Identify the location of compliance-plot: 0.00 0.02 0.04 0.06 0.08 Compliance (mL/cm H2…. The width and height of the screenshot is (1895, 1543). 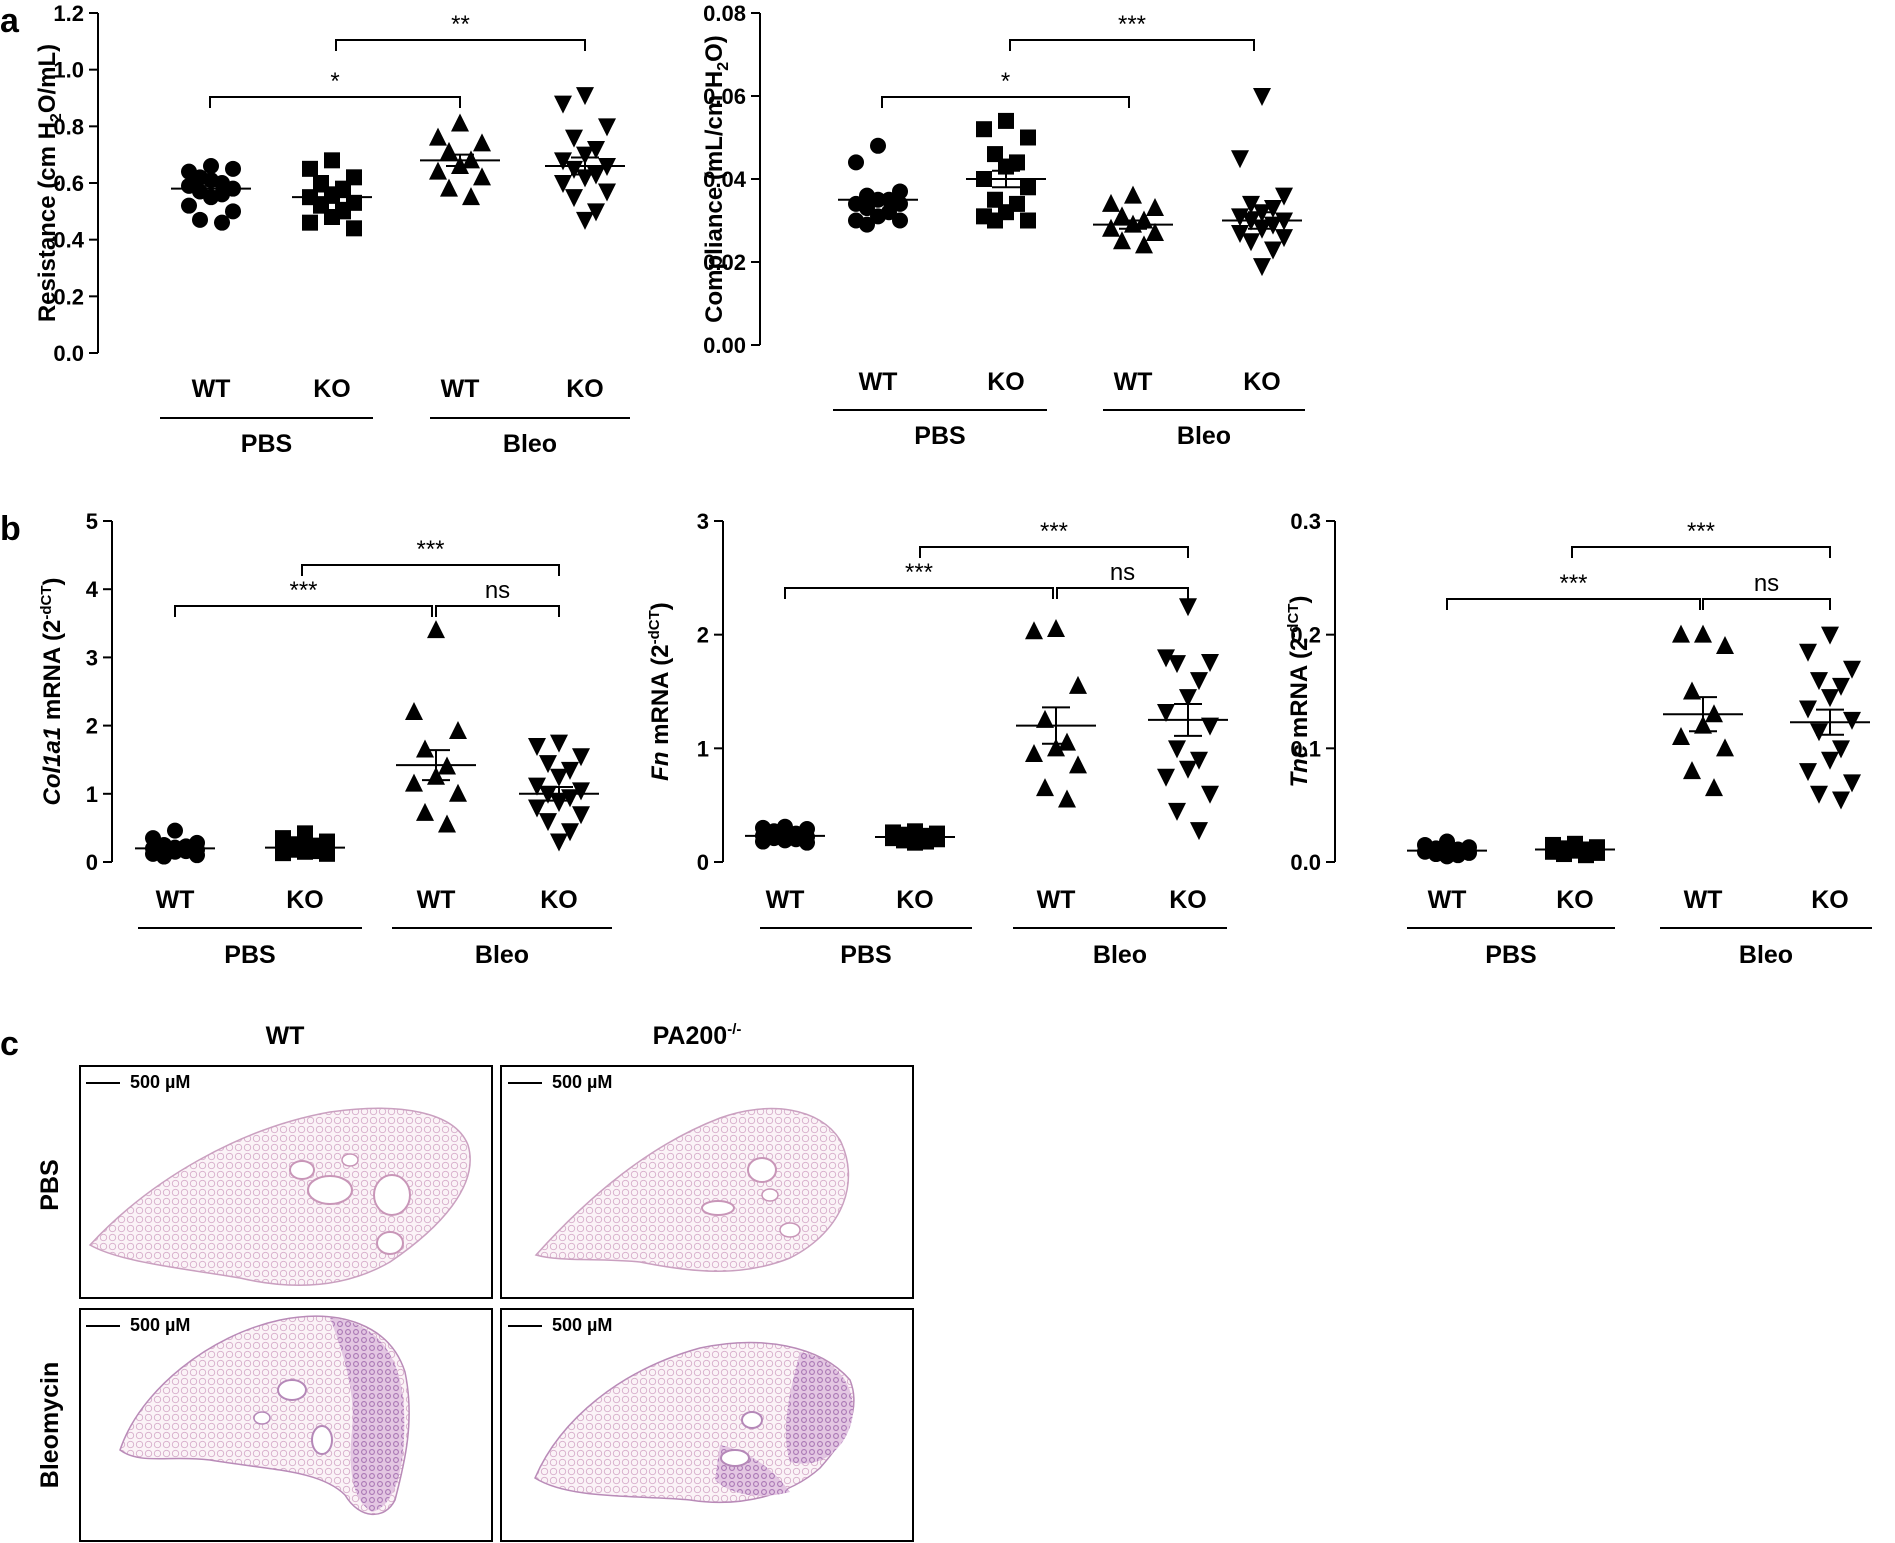
(1003, 225).